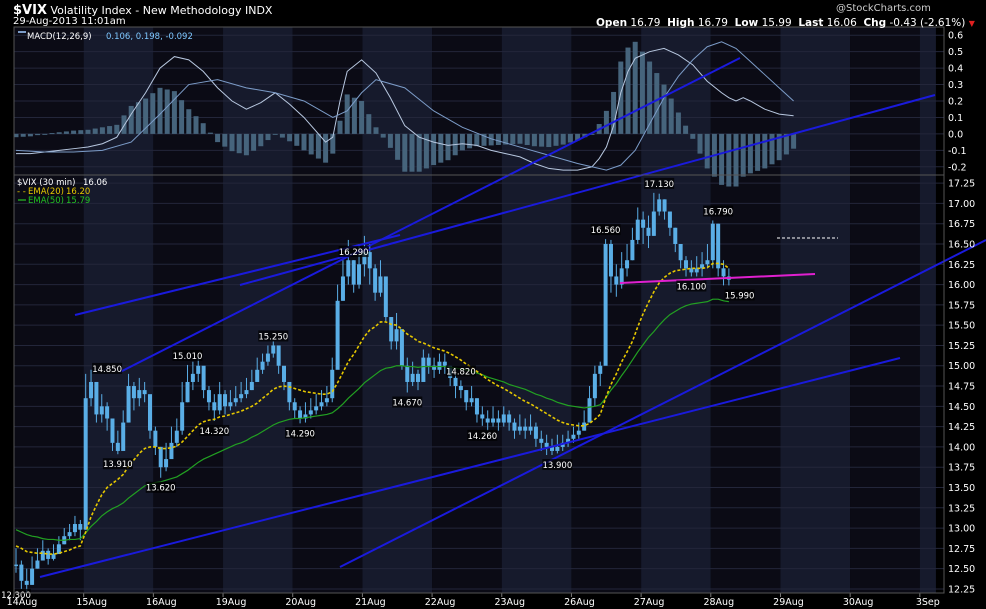 The image size is (986, 609). I want to click on xtick-label: 20Aug, so click(300, 602).